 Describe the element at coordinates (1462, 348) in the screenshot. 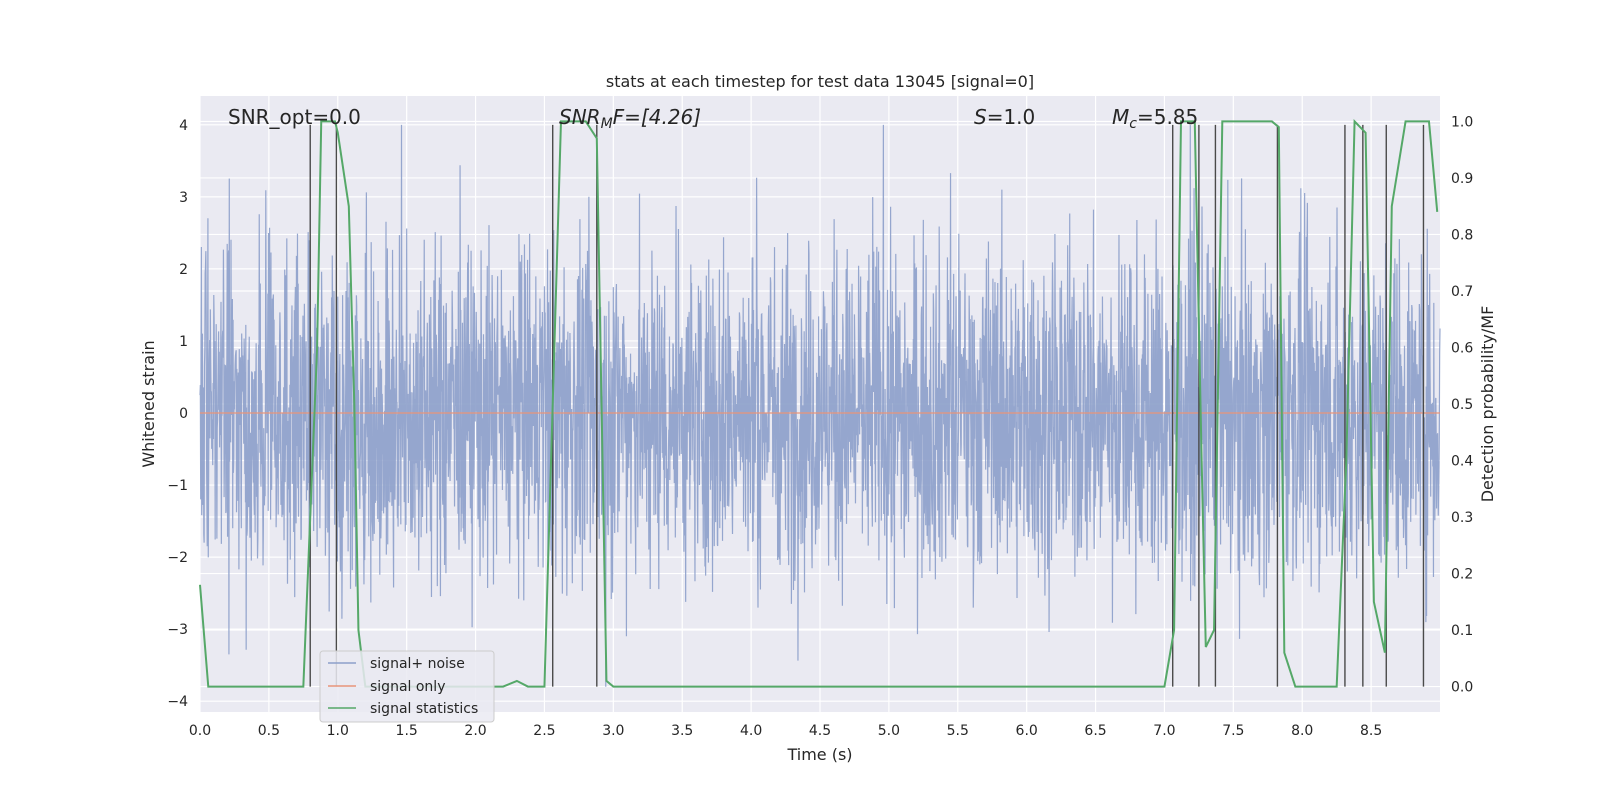

I see `y2-tick-label-4: 0.6` at that location.